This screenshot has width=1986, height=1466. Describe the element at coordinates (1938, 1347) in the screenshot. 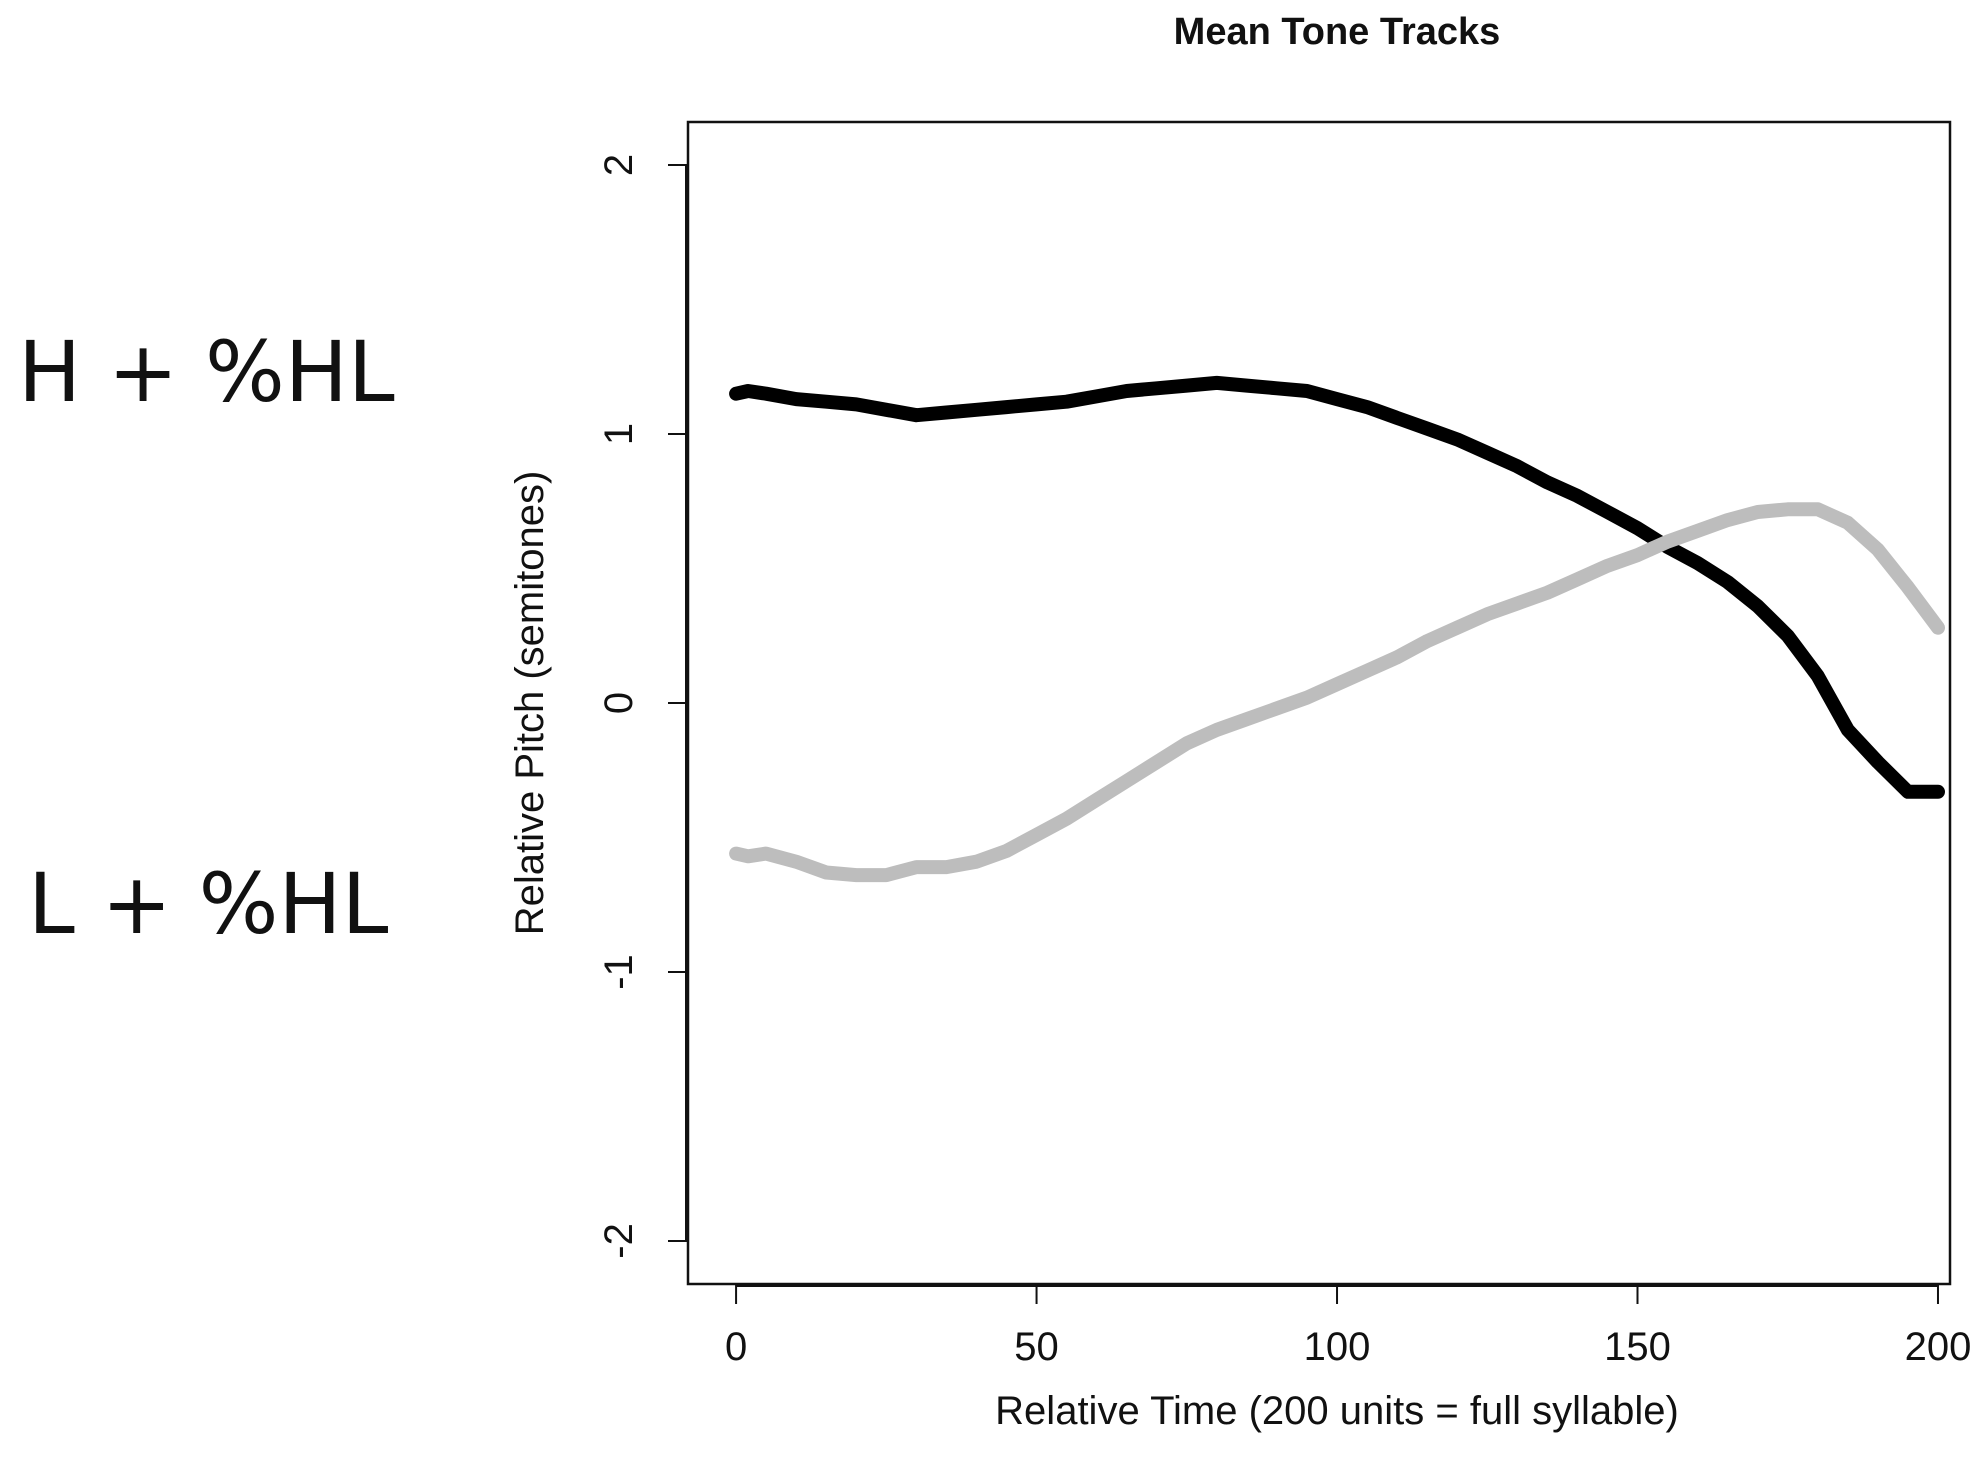

I see `x-tick-label: 200` at that location.